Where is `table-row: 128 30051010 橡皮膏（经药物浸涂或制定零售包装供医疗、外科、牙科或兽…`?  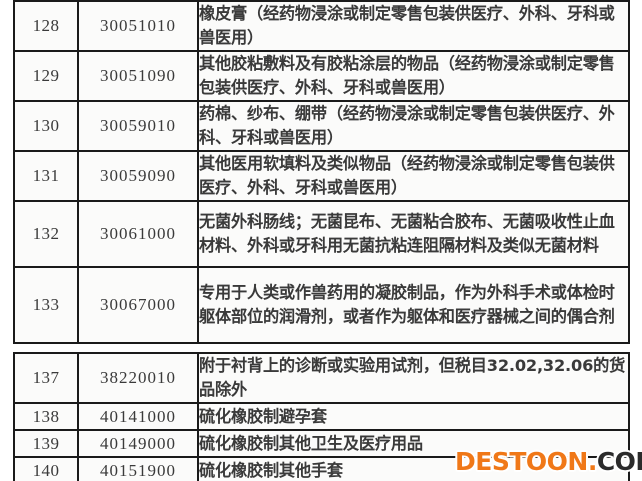
table-row: 128 30051010 橡皮膏（经药物浸涂或制定零售包装供医疗、外科、牙科或兽… is located at coordinates (321, 26).